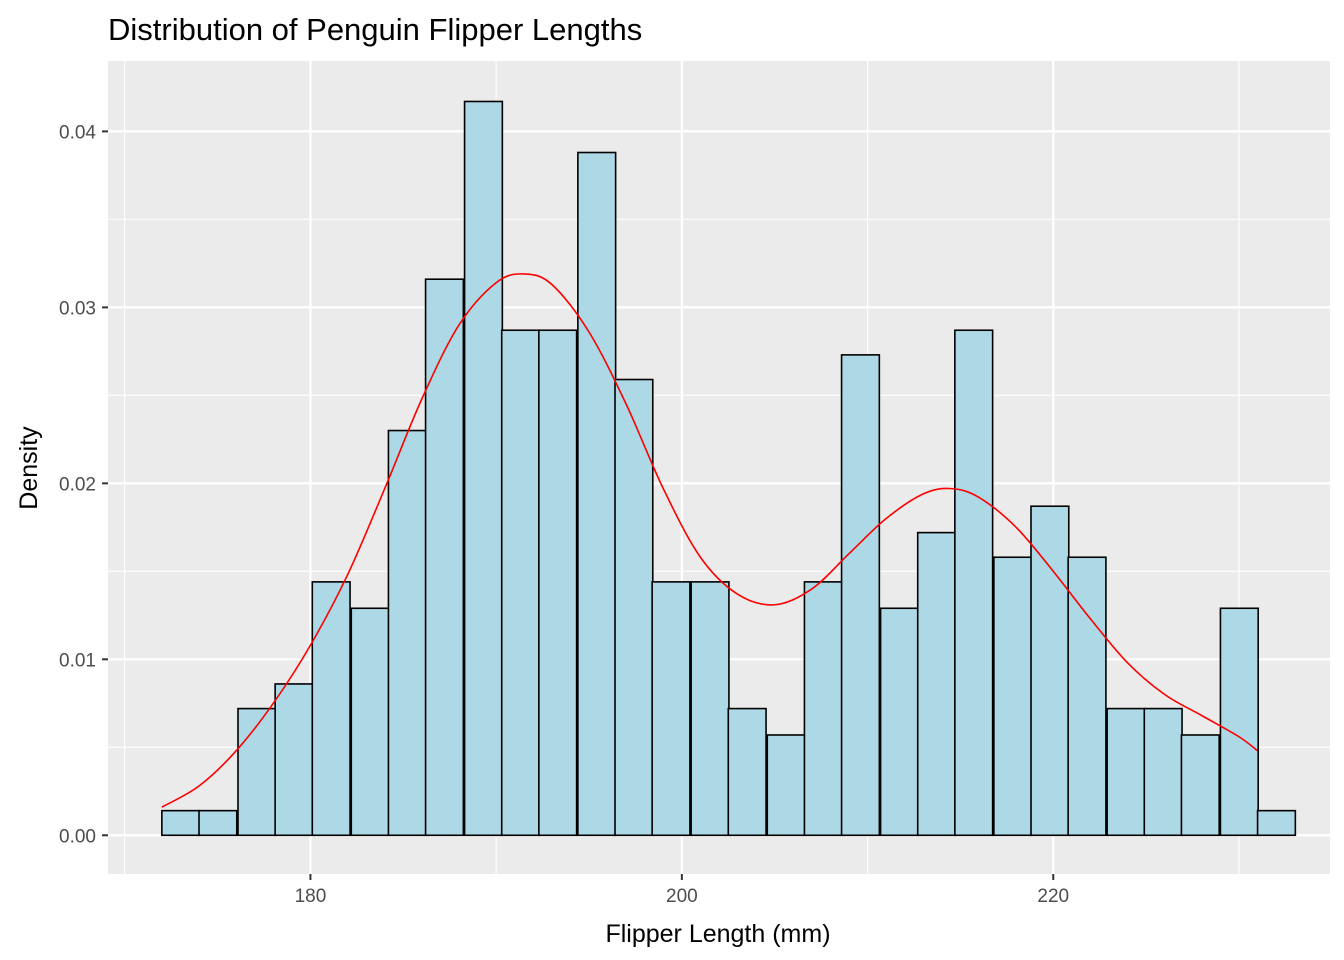  What do you see at coordinates (77, 836) in the screenshot?
I see `y-tick-label: 0.00` at bounding box center [77, 836].